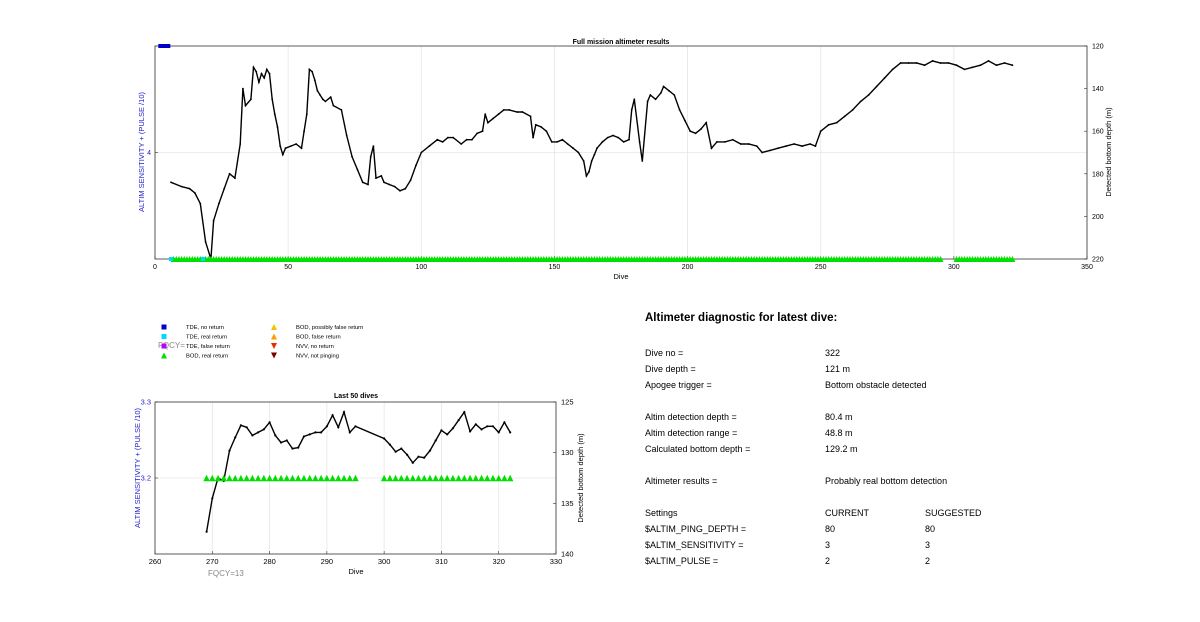  I want to click on diag-value-detection-depth: 80.4 m, so click(839, 417).